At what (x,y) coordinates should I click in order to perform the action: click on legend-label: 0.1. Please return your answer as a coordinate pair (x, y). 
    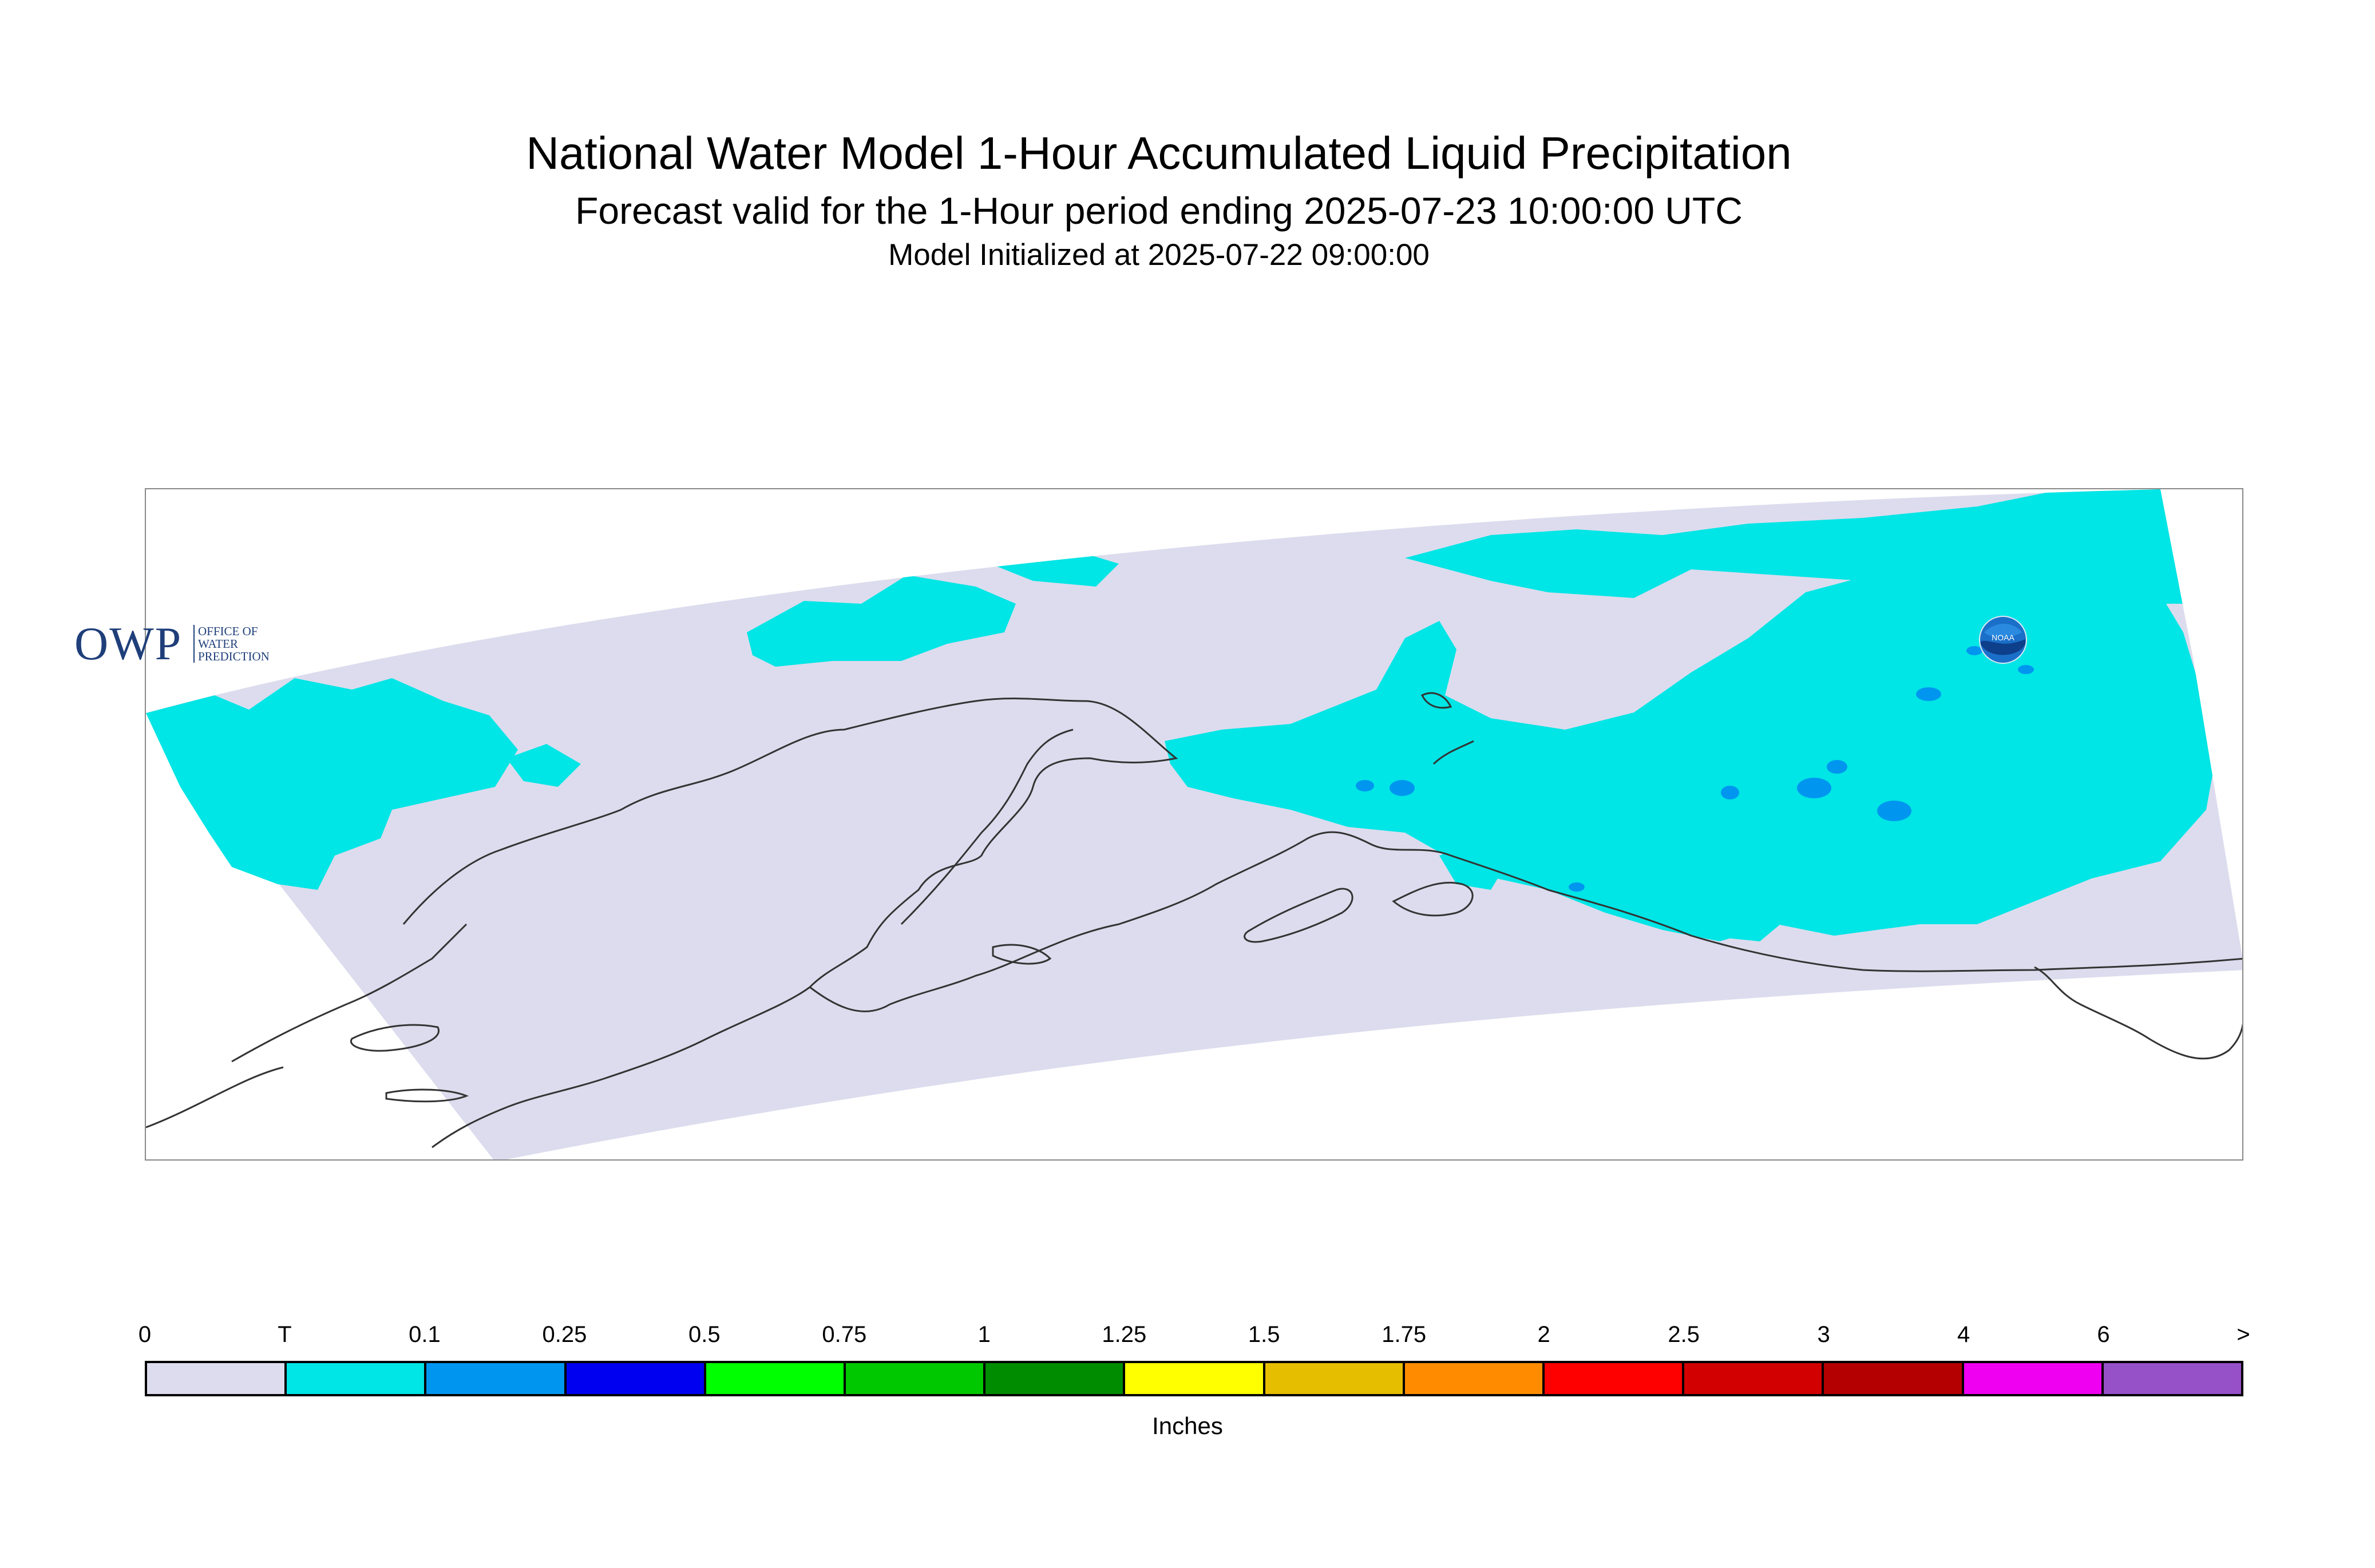
    Looking at the image, I should click on (425, 1334).